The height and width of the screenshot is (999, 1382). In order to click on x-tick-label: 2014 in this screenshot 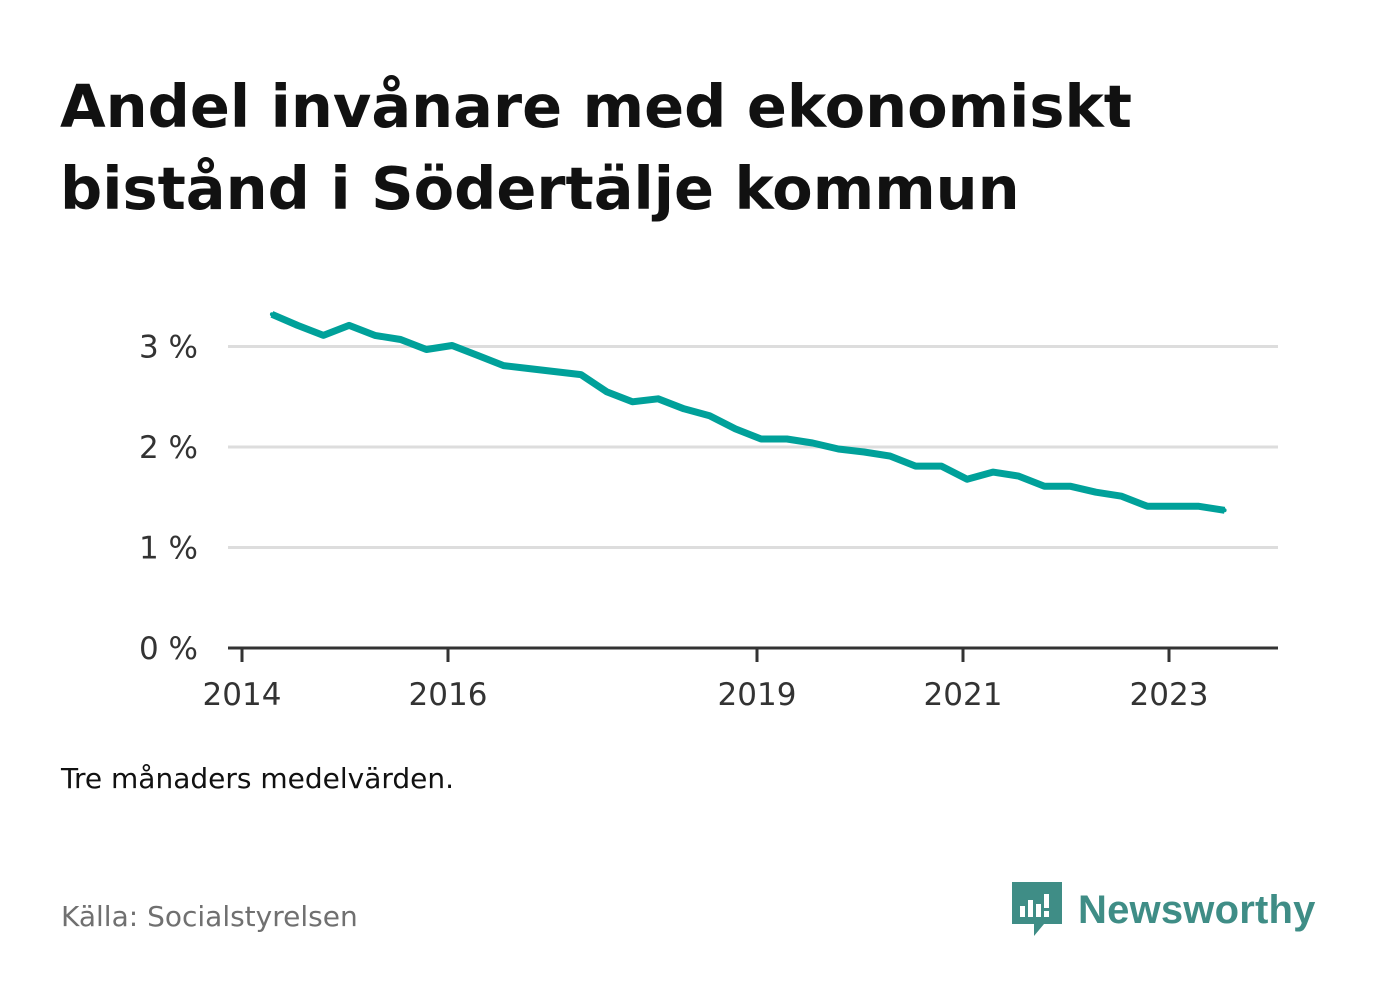, I will do `click(242, 695)`.